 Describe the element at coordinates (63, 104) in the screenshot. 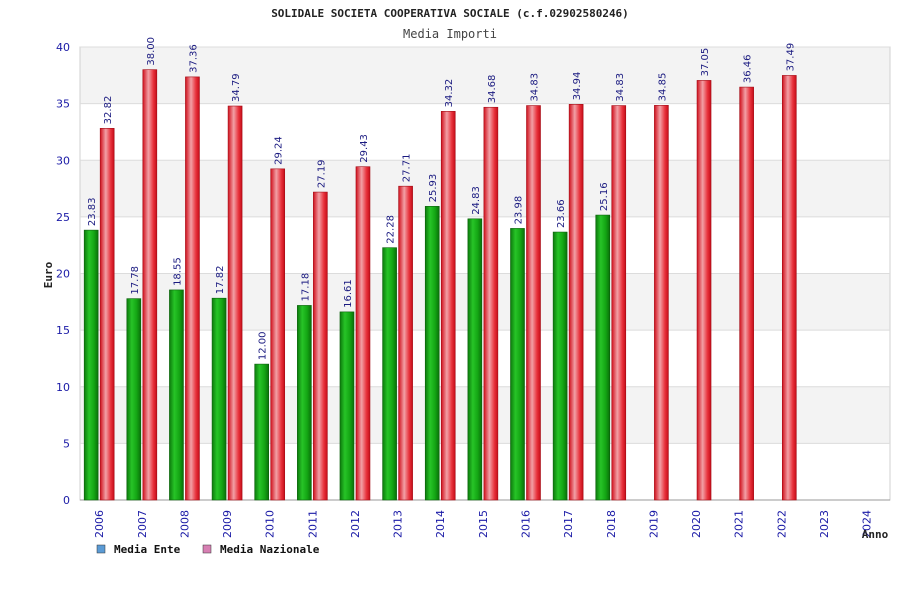

I see `y-tick-label: 35` at that location.